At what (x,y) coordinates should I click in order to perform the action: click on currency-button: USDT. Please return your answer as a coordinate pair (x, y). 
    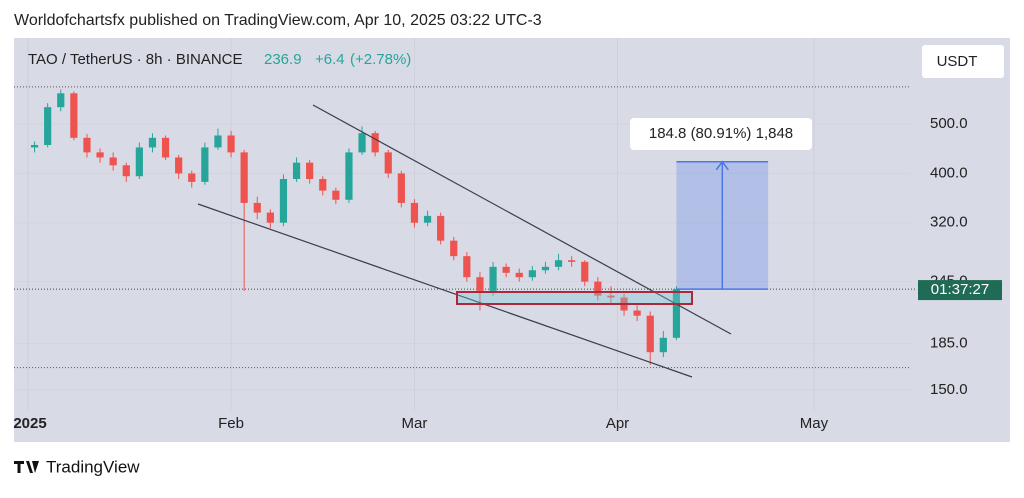
    Looking at the image, I should click on (963, 61).